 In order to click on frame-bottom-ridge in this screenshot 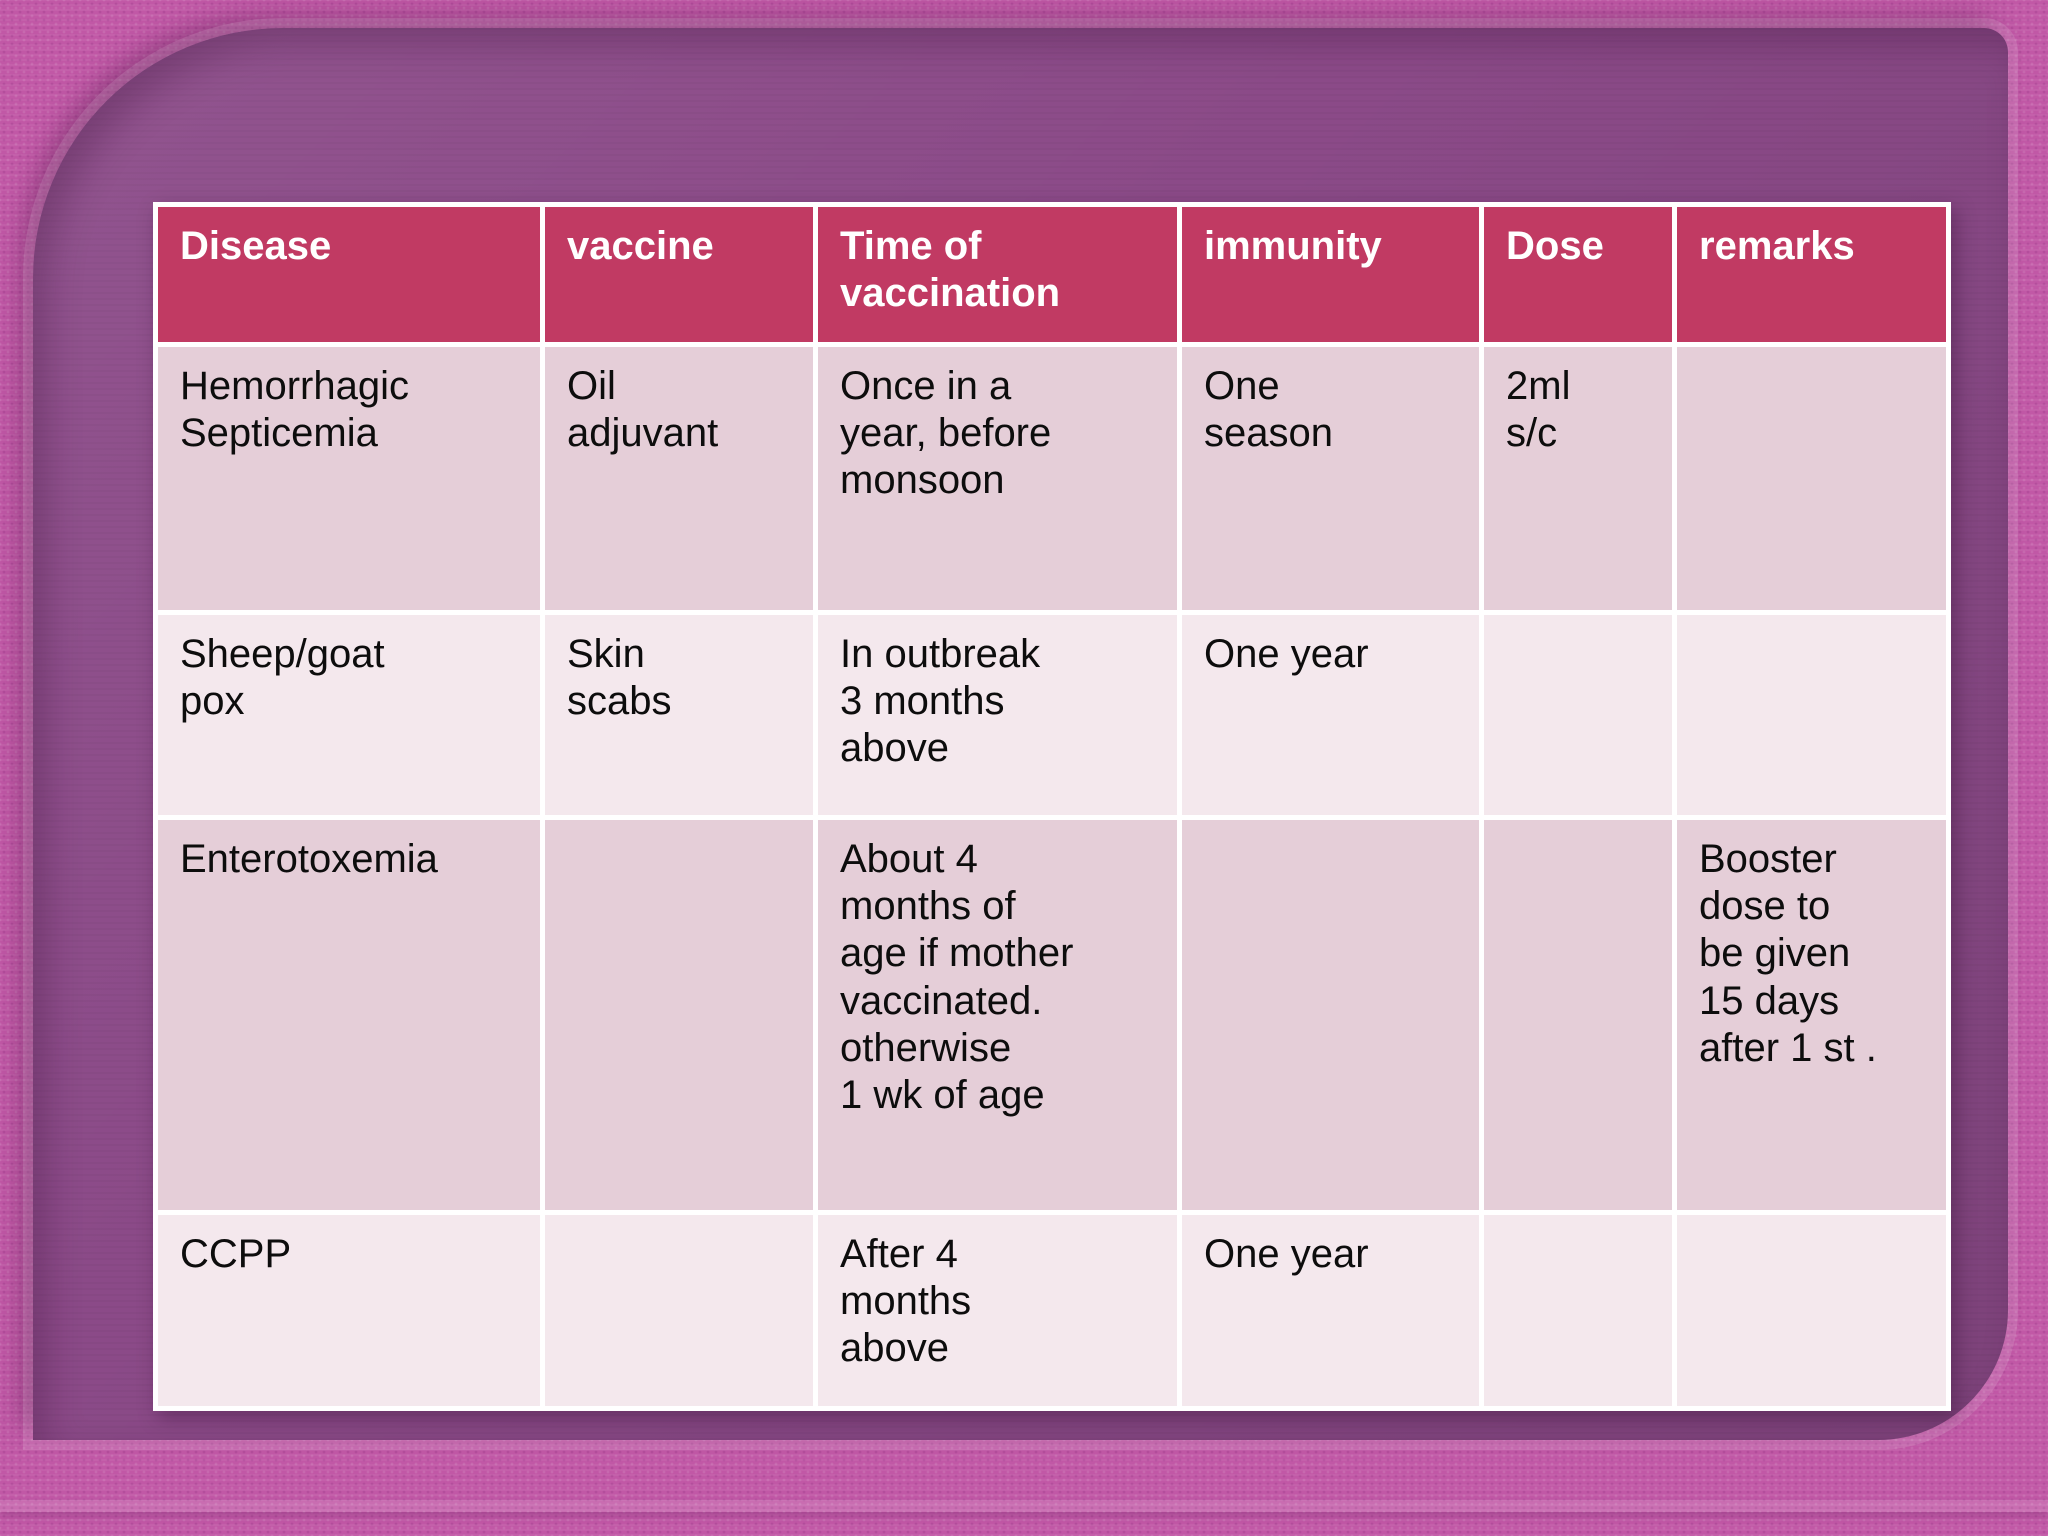, I will do `click(1024, 1506)`.